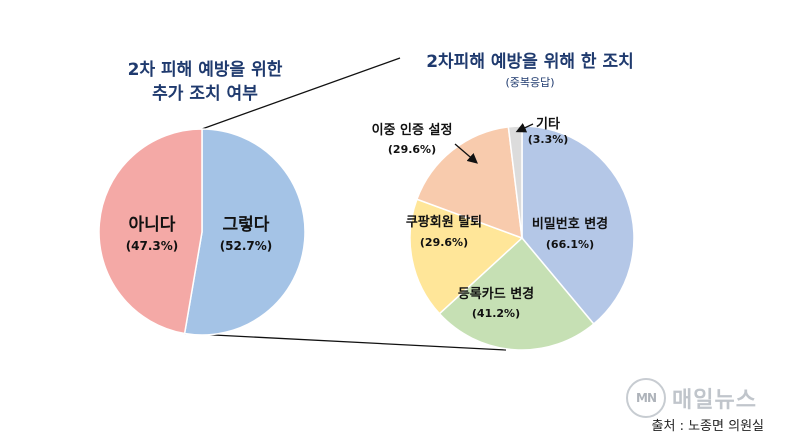 The height and width of the screenshot is (446, 792). I want to click on right-pie-chart, so click(522, 238).